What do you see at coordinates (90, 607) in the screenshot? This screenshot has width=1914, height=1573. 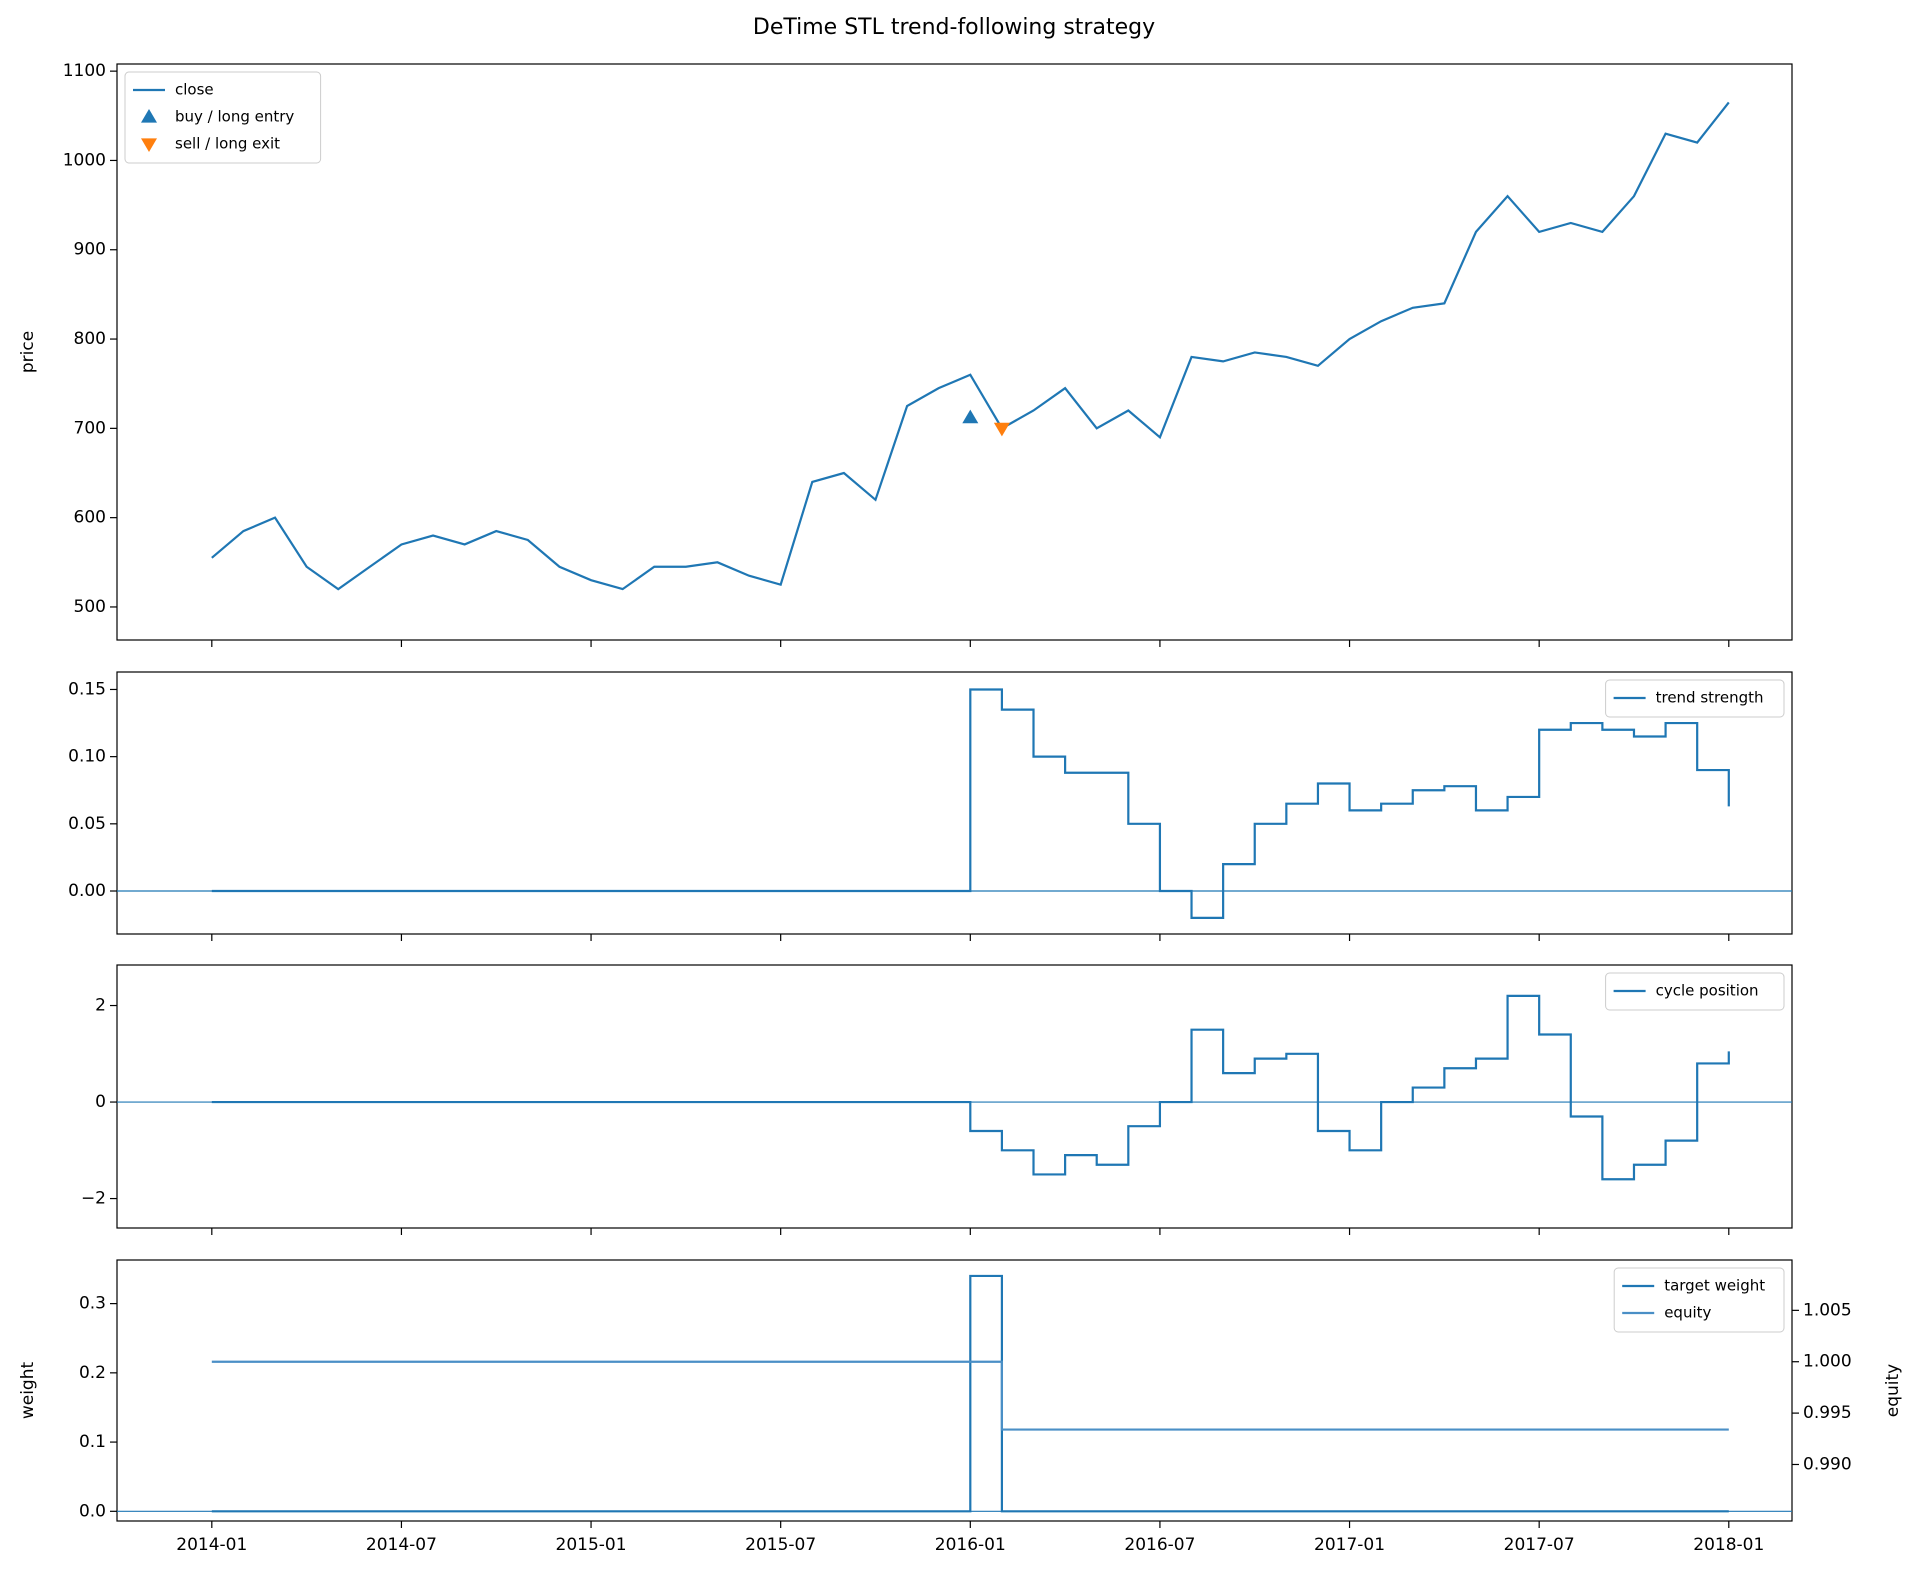 I see `y-tick-label: 500` at bounding box center [90, 607].